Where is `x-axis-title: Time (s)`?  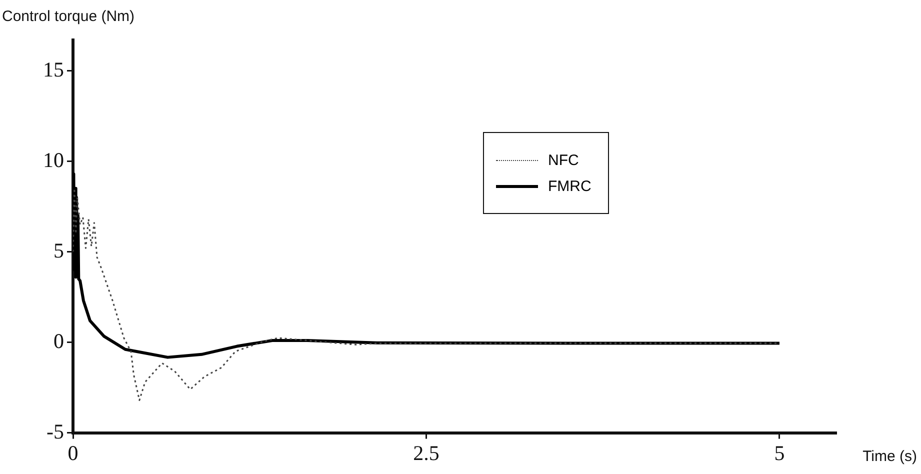 x-axis-title: Time (s) is located at coordinates (889, 456).